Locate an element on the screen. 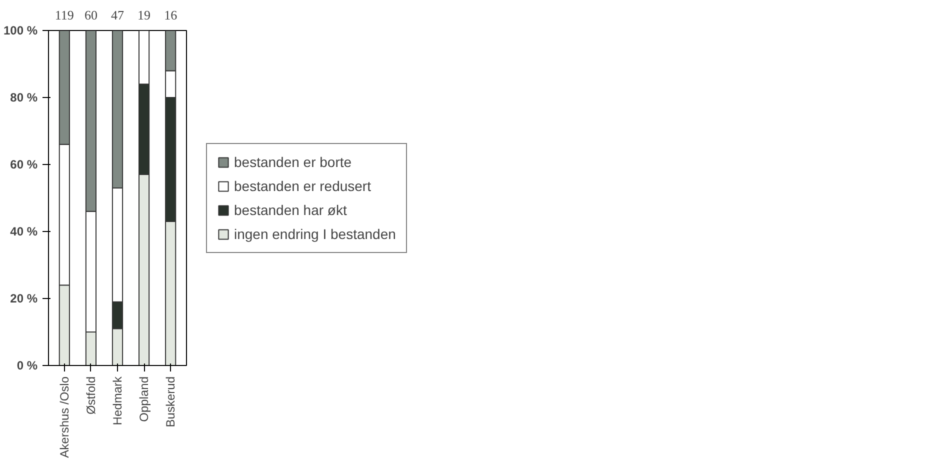  annotation: 19 is located at coordinates (144, 15).